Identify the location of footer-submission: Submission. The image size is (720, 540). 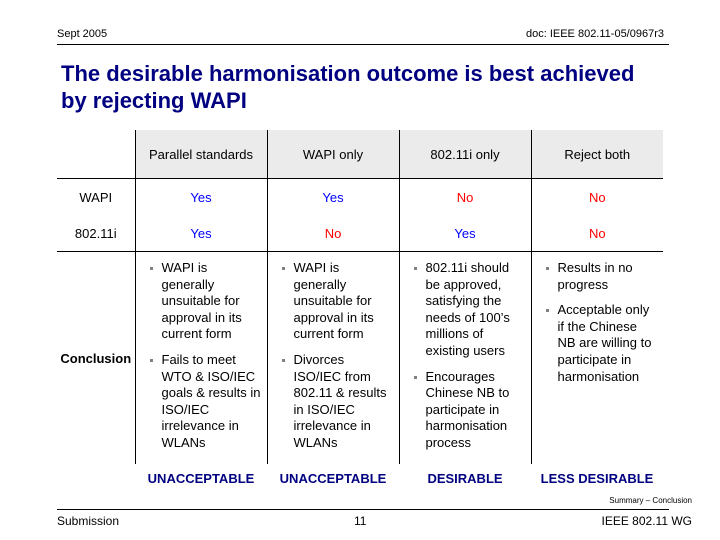
(88, 521).